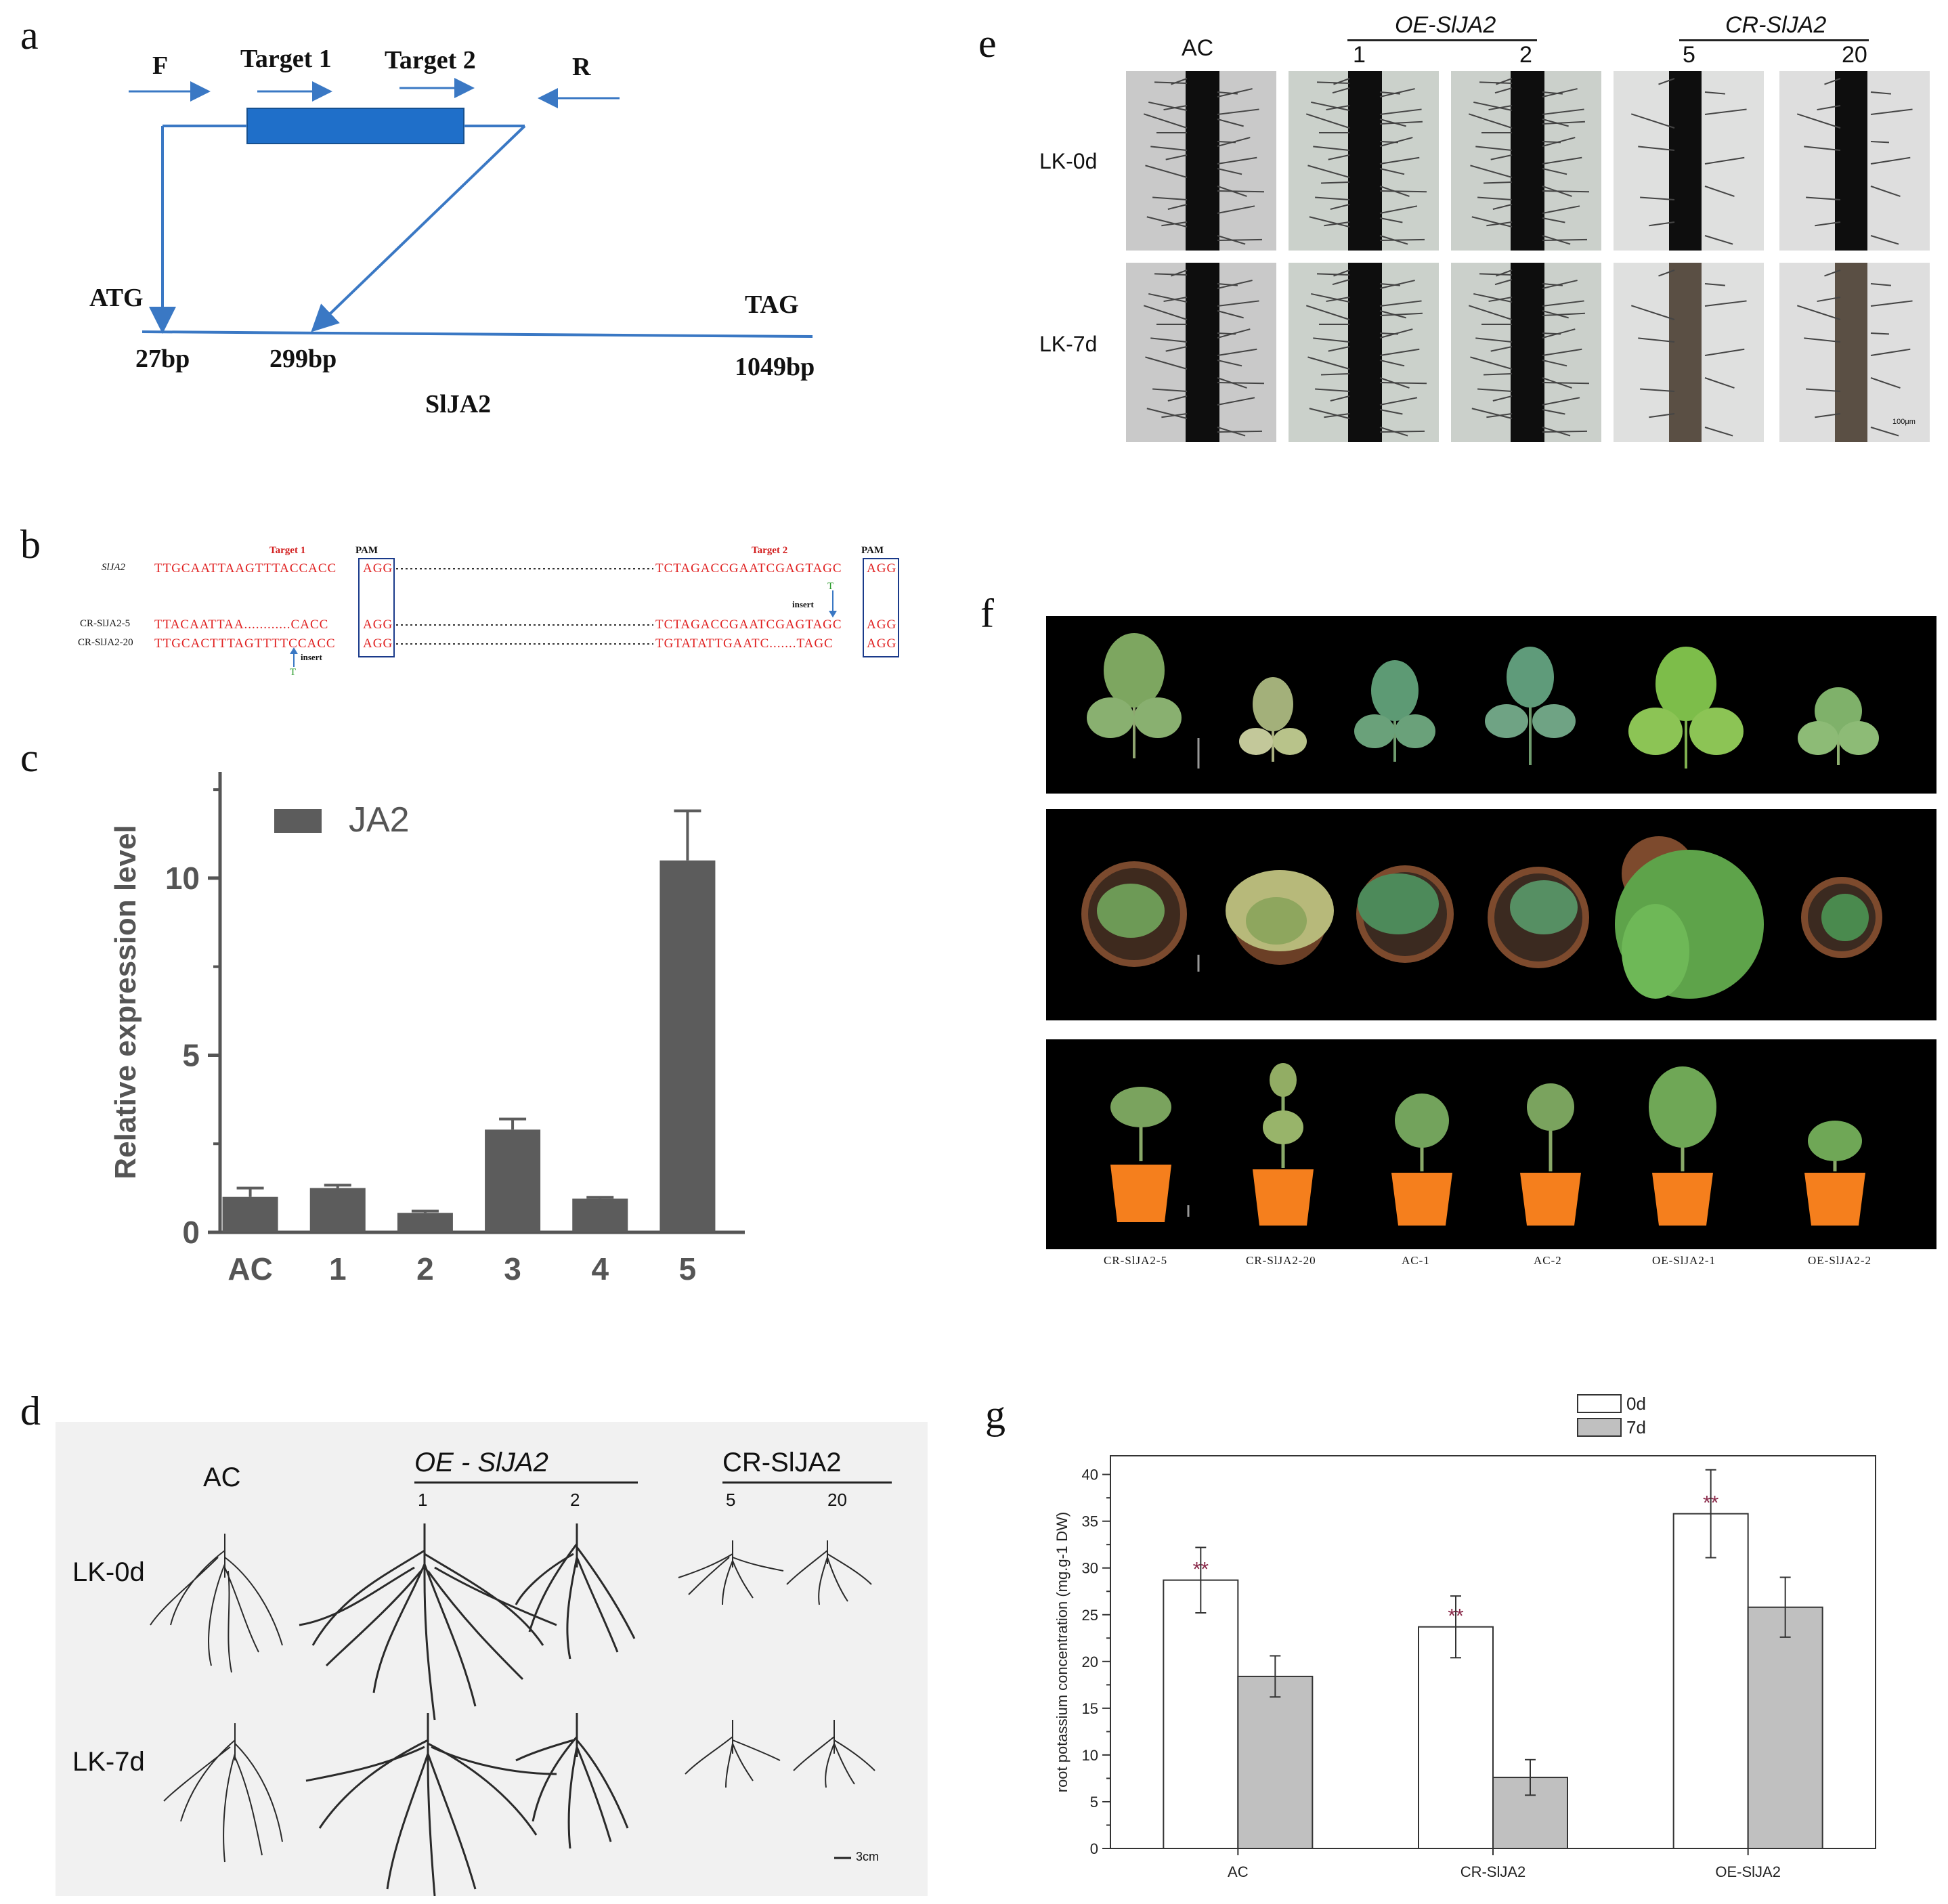 The image size is (1948, 1904). I want to click on g-category-label: CR-SlJA2, so click(1493, 1872).